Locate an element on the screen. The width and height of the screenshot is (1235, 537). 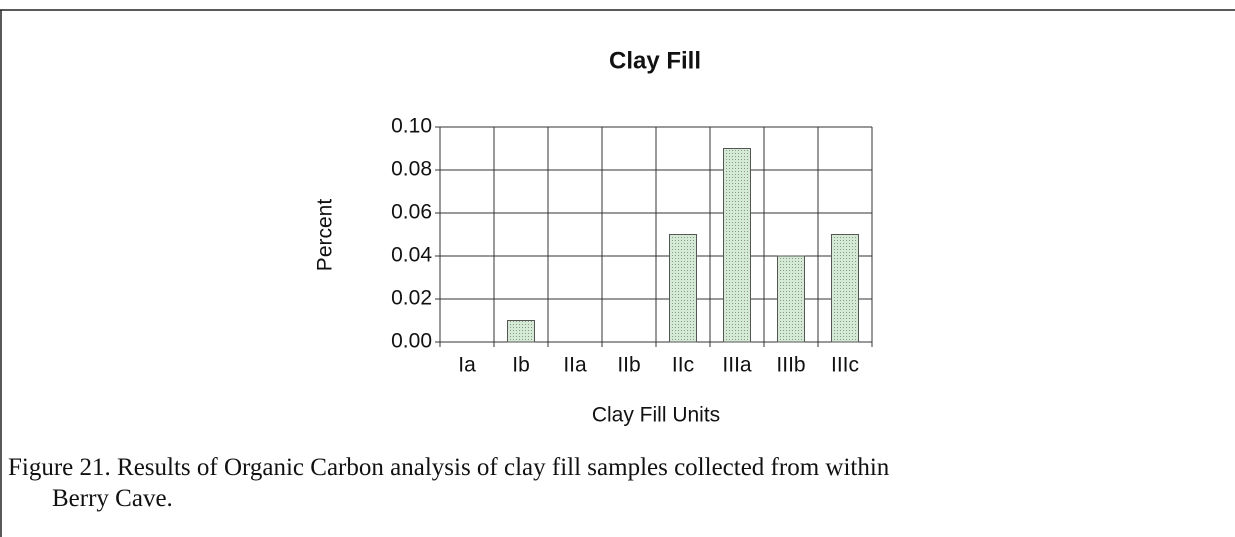
y-tick-label: 0.08 is located at coordinates (411, 169).